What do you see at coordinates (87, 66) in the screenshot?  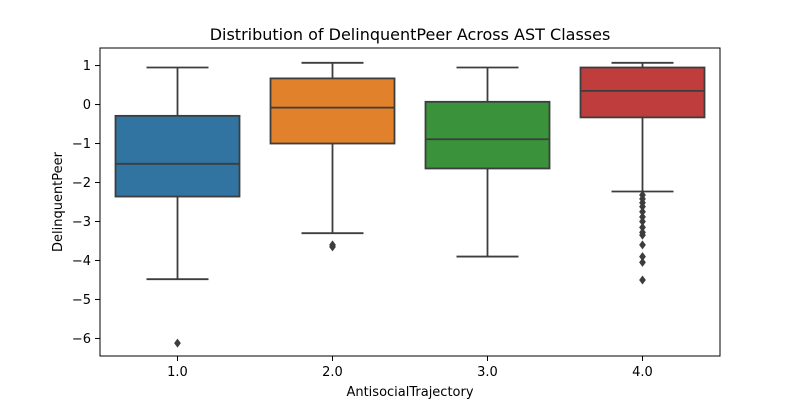 I see `y-tick-label: 1` at bounding box center [87, 66].